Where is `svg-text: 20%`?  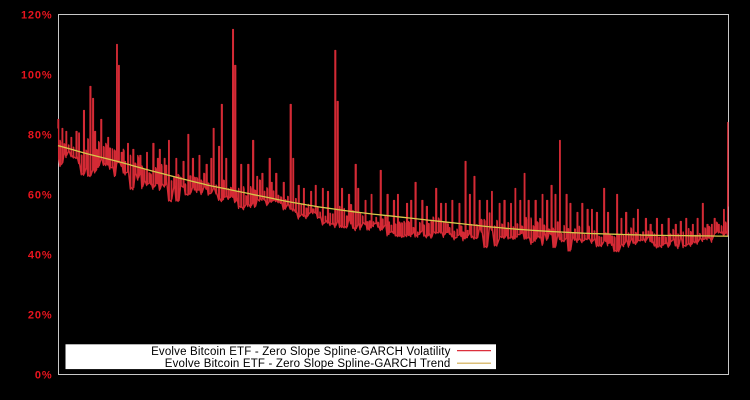 svg-text: 20% is located at coordinates (40, 316).